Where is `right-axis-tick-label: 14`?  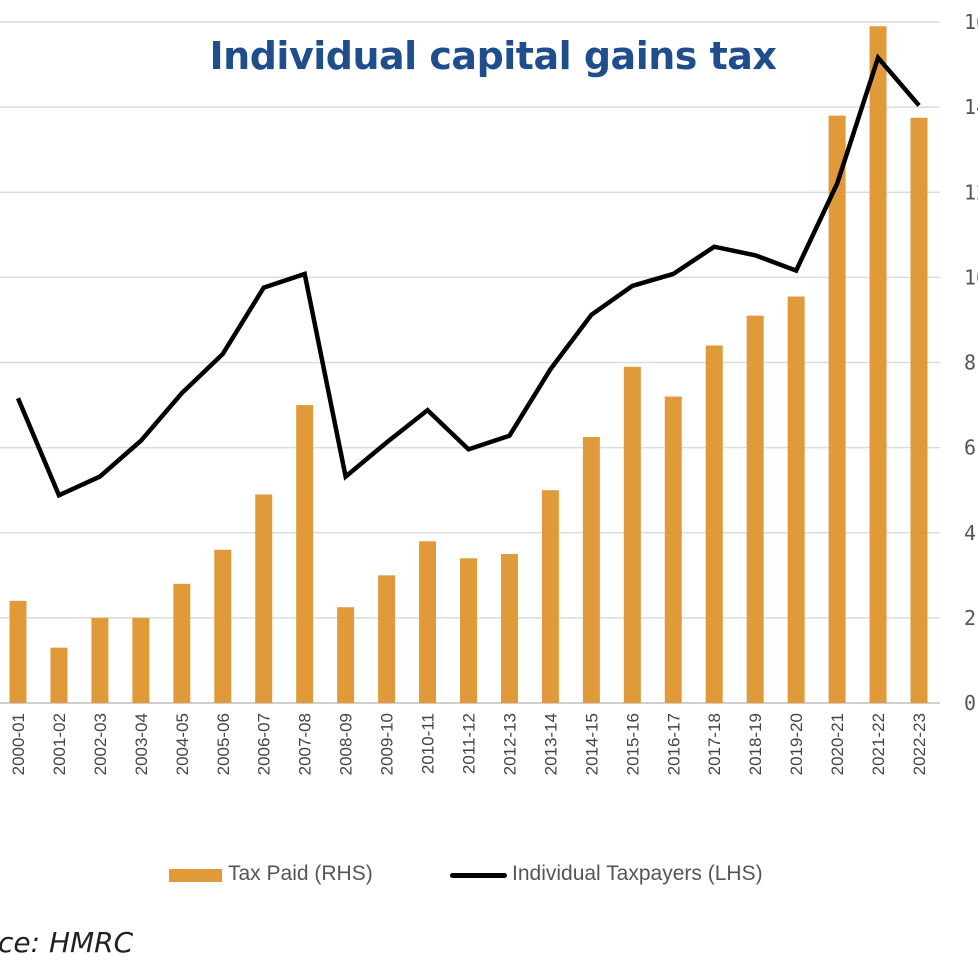
right-axis-tick-label: 14 is located at coordinates (971, 107).